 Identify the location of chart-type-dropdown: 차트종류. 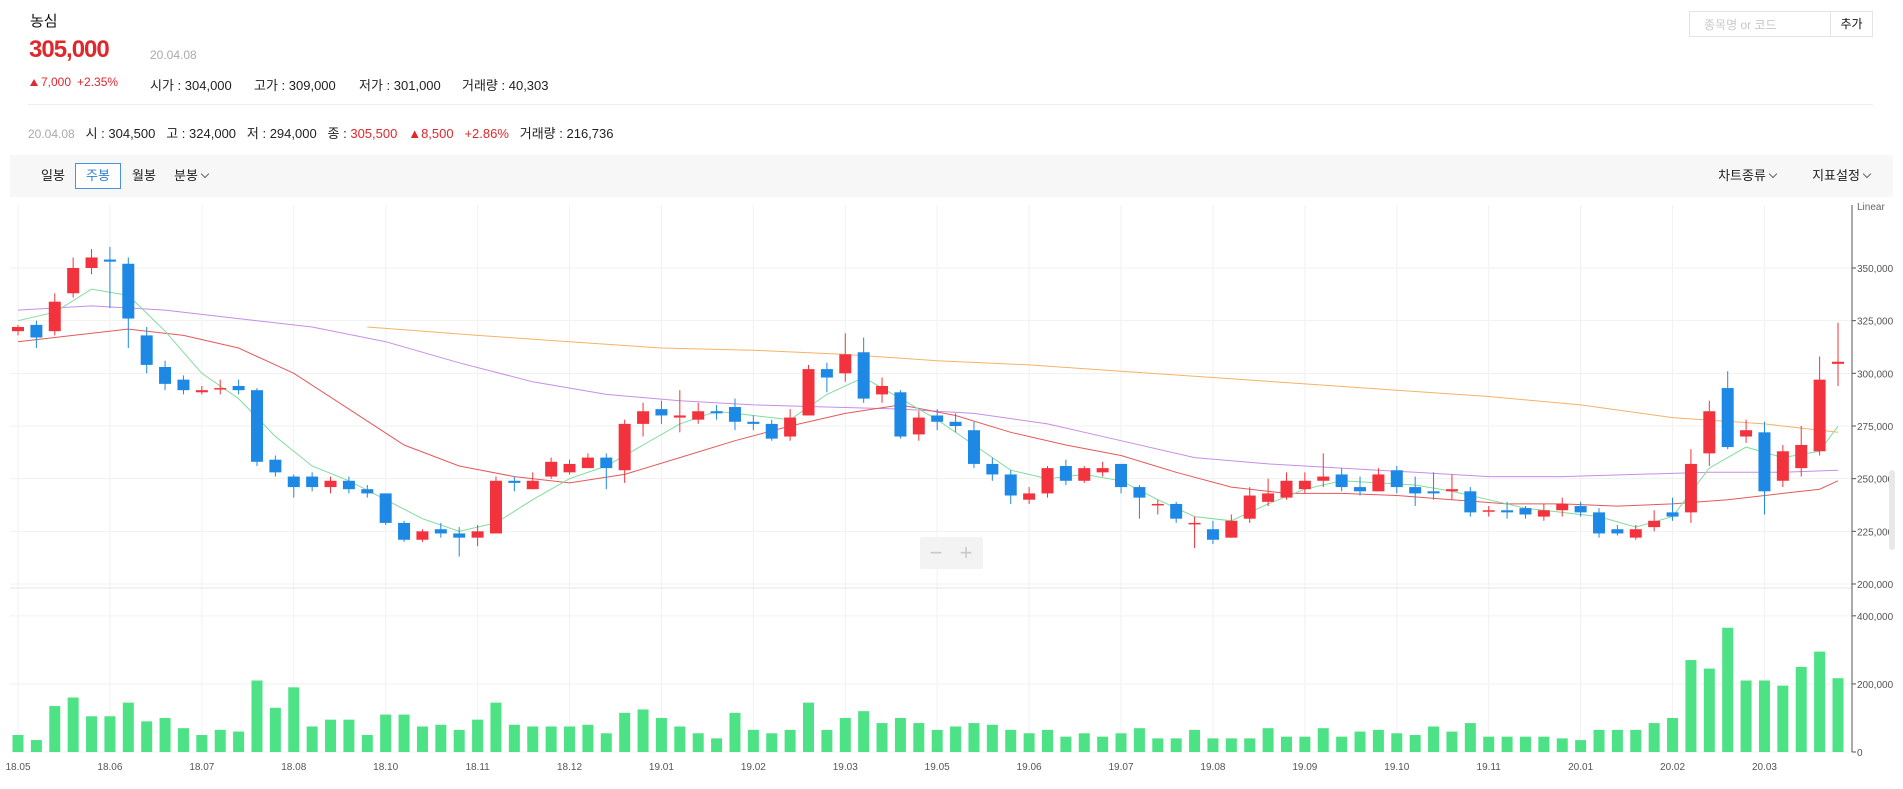
(1747, 176).